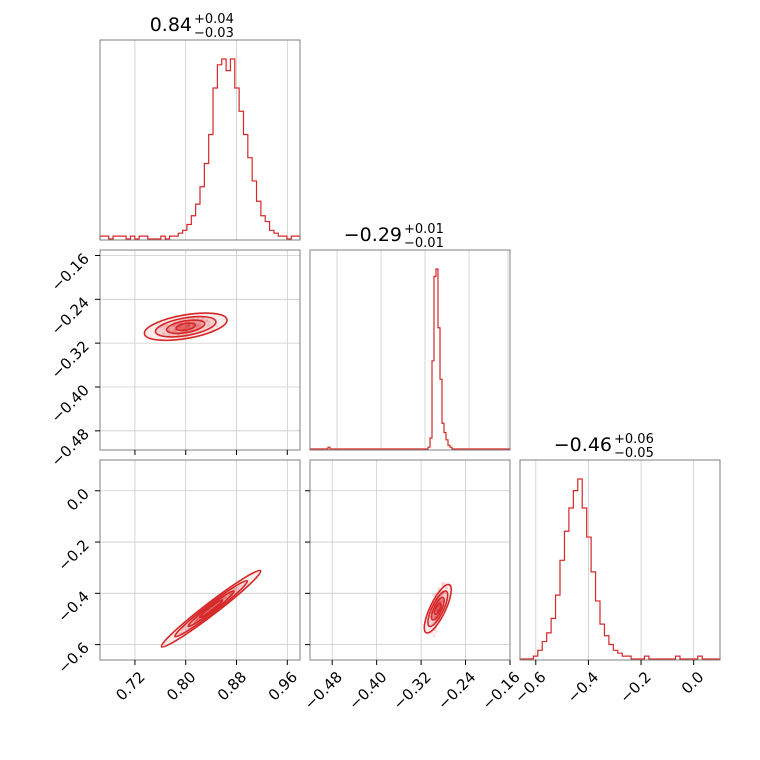  I want to click on panel-title-minus: −0.05, so click(634, 453).